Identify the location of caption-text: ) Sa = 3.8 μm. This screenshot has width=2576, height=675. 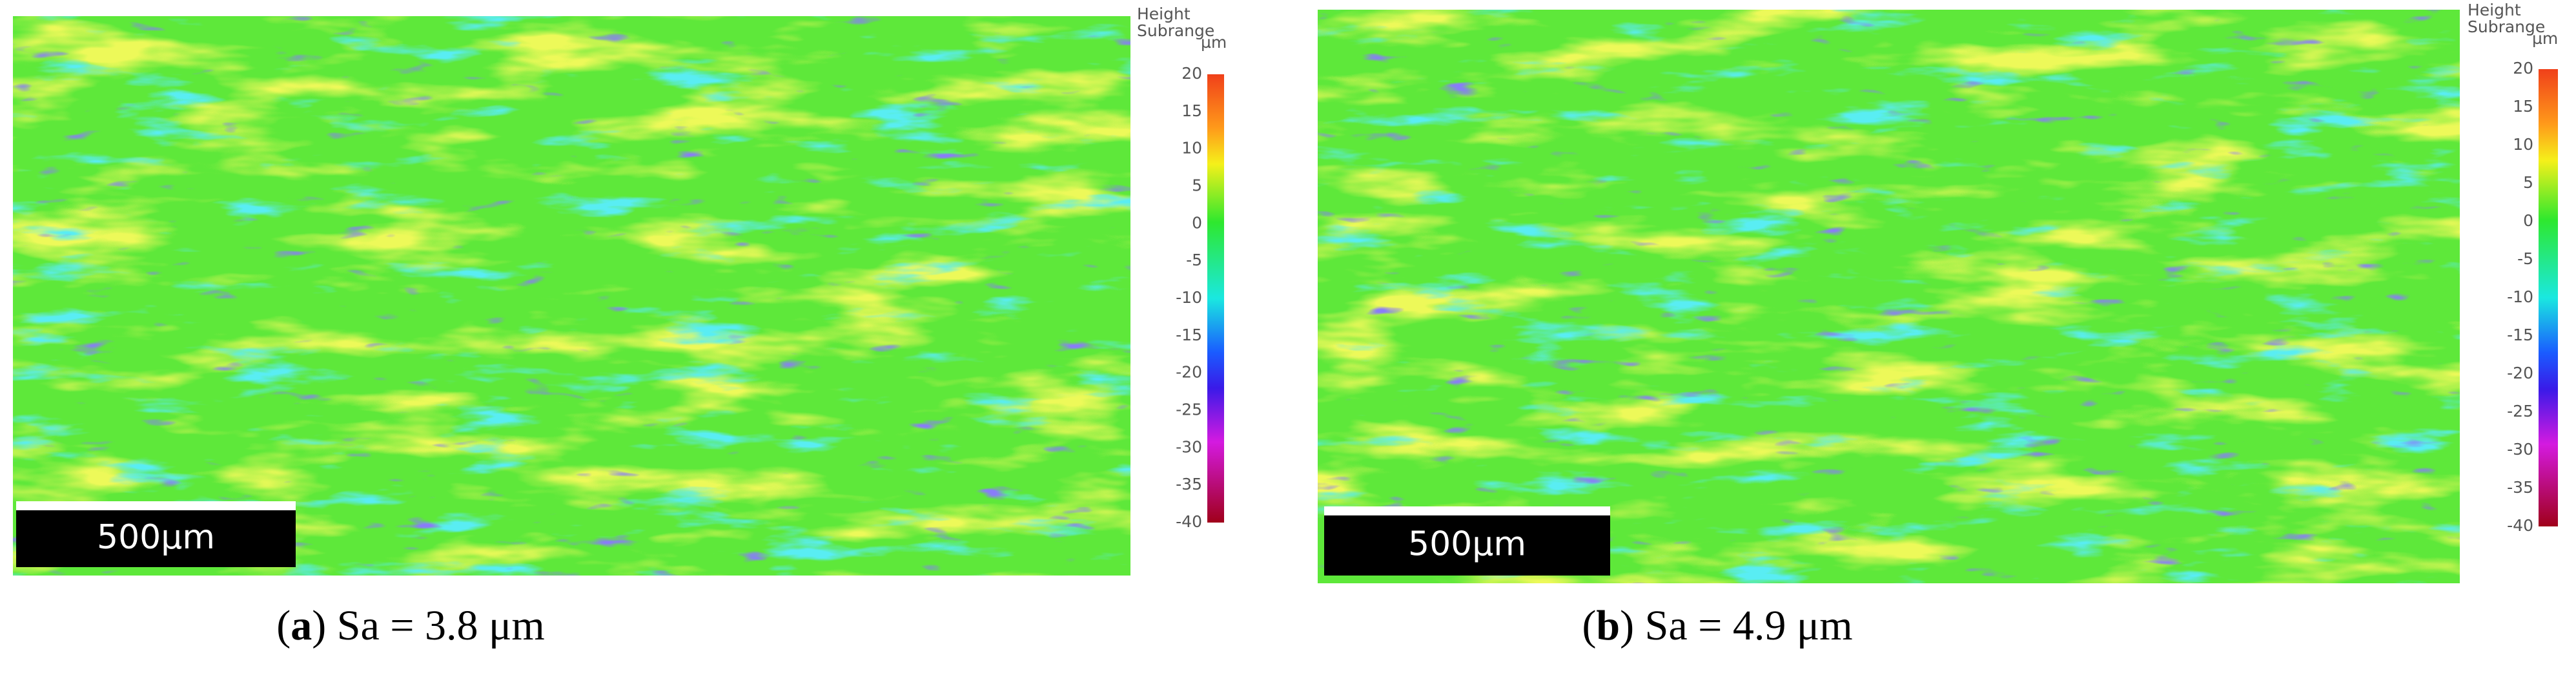
(428, 625).